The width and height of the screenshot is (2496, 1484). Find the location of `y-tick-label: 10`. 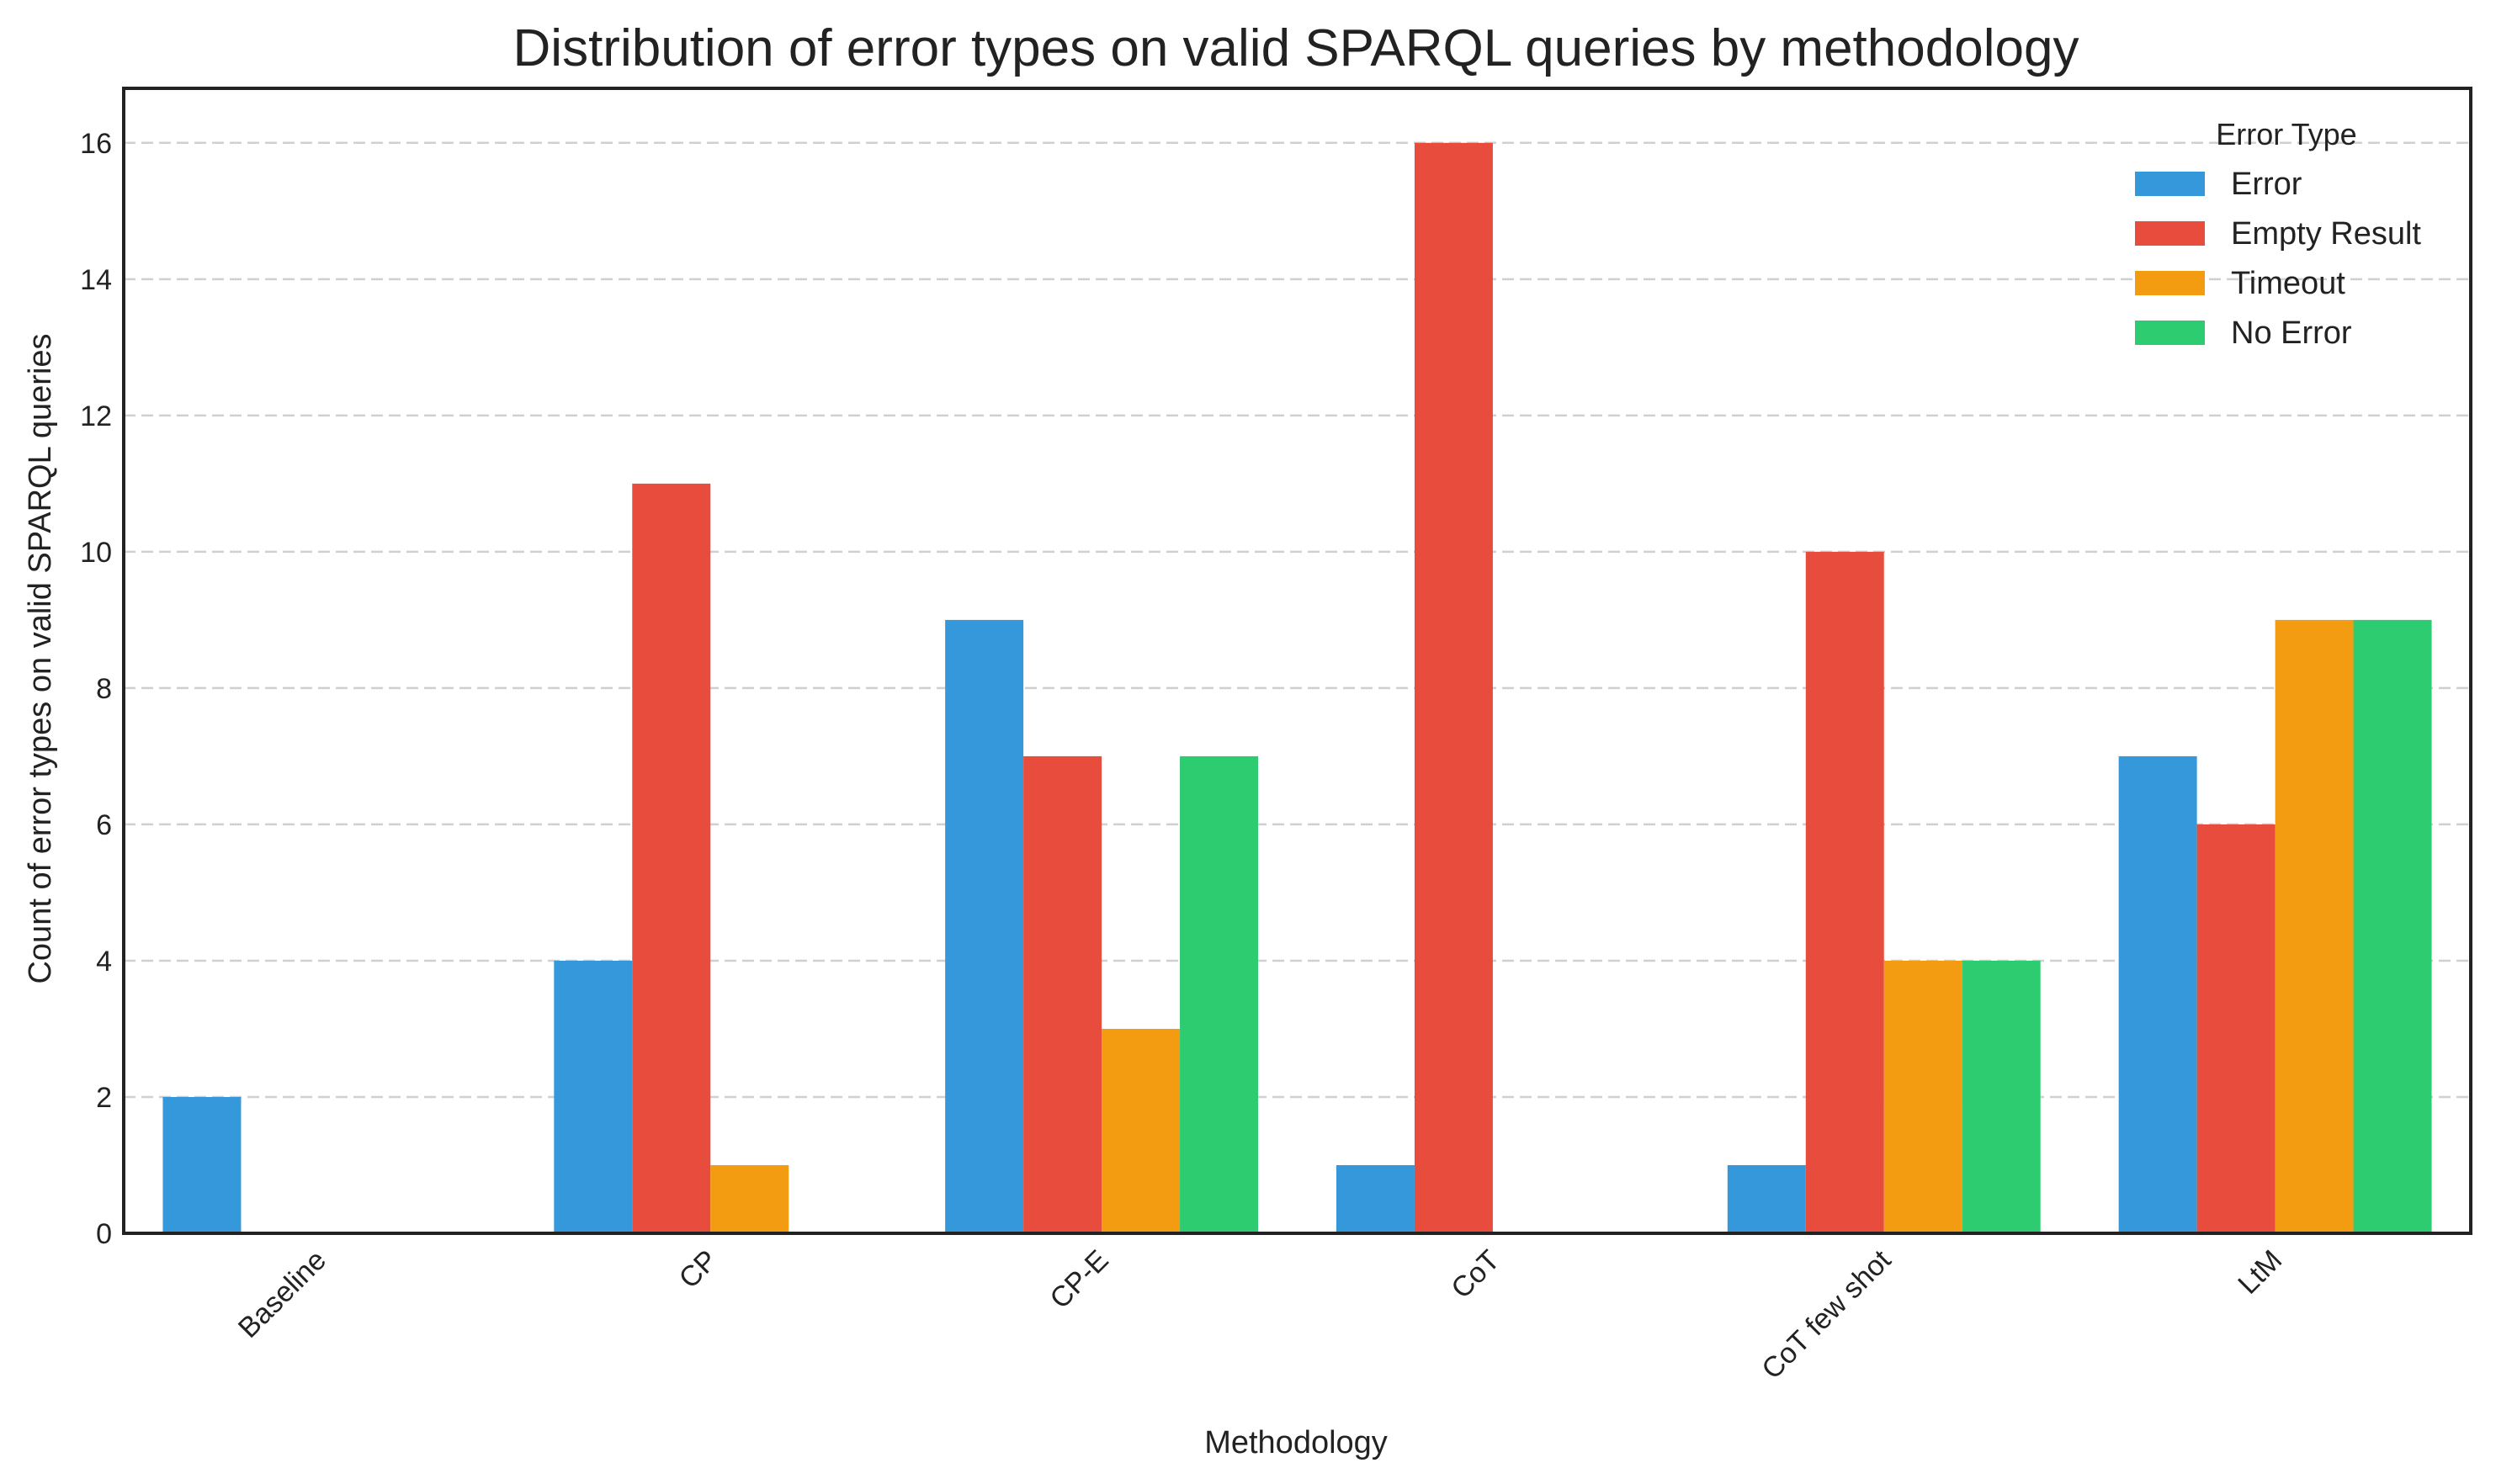

y-tick-label: 10 is located at coordinates (96, 553).